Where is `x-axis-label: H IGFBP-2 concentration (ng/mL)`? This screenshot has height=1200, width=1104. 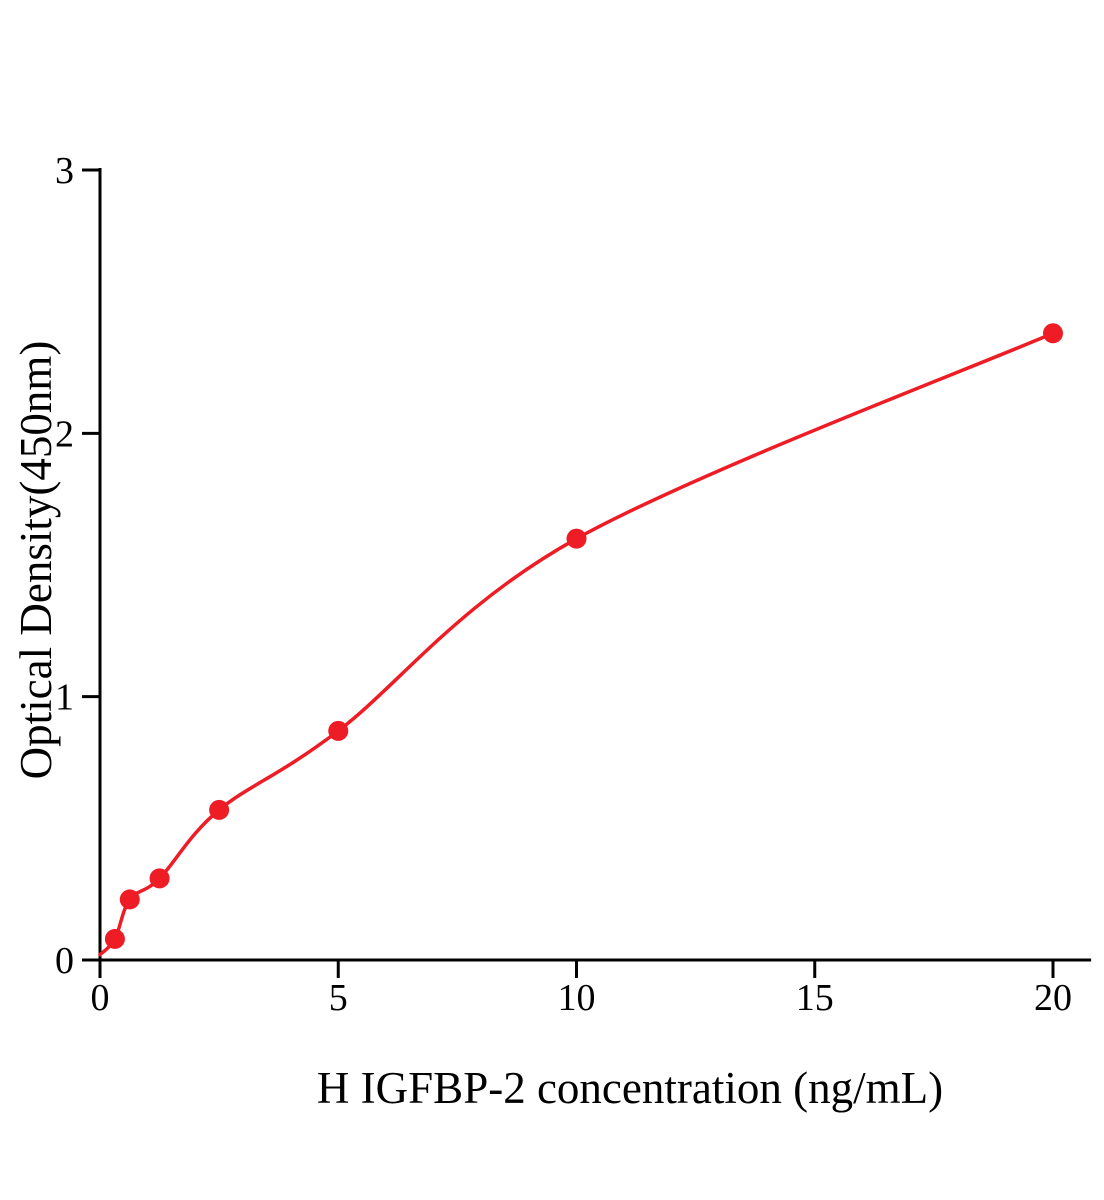 x-axis-label: H IGFBP-2 concentration (ng/mL) is located at coordinates (630, 1088).